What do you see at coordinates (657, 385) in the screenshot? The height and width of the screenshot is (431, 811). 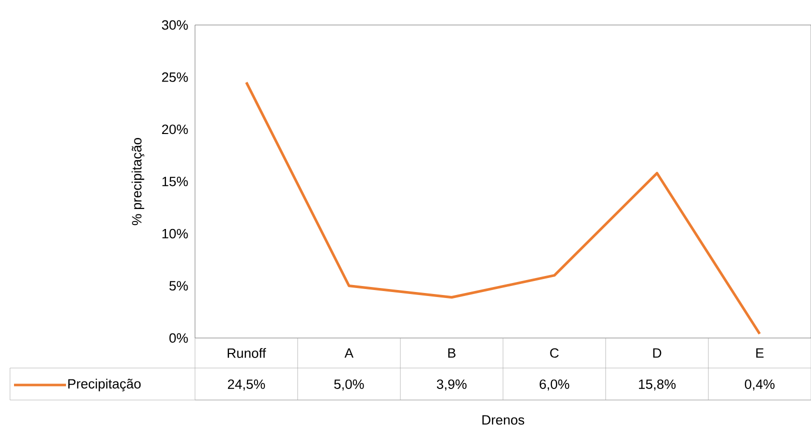 I see `data-label: 15,8%` at bounding box center [657, 385].